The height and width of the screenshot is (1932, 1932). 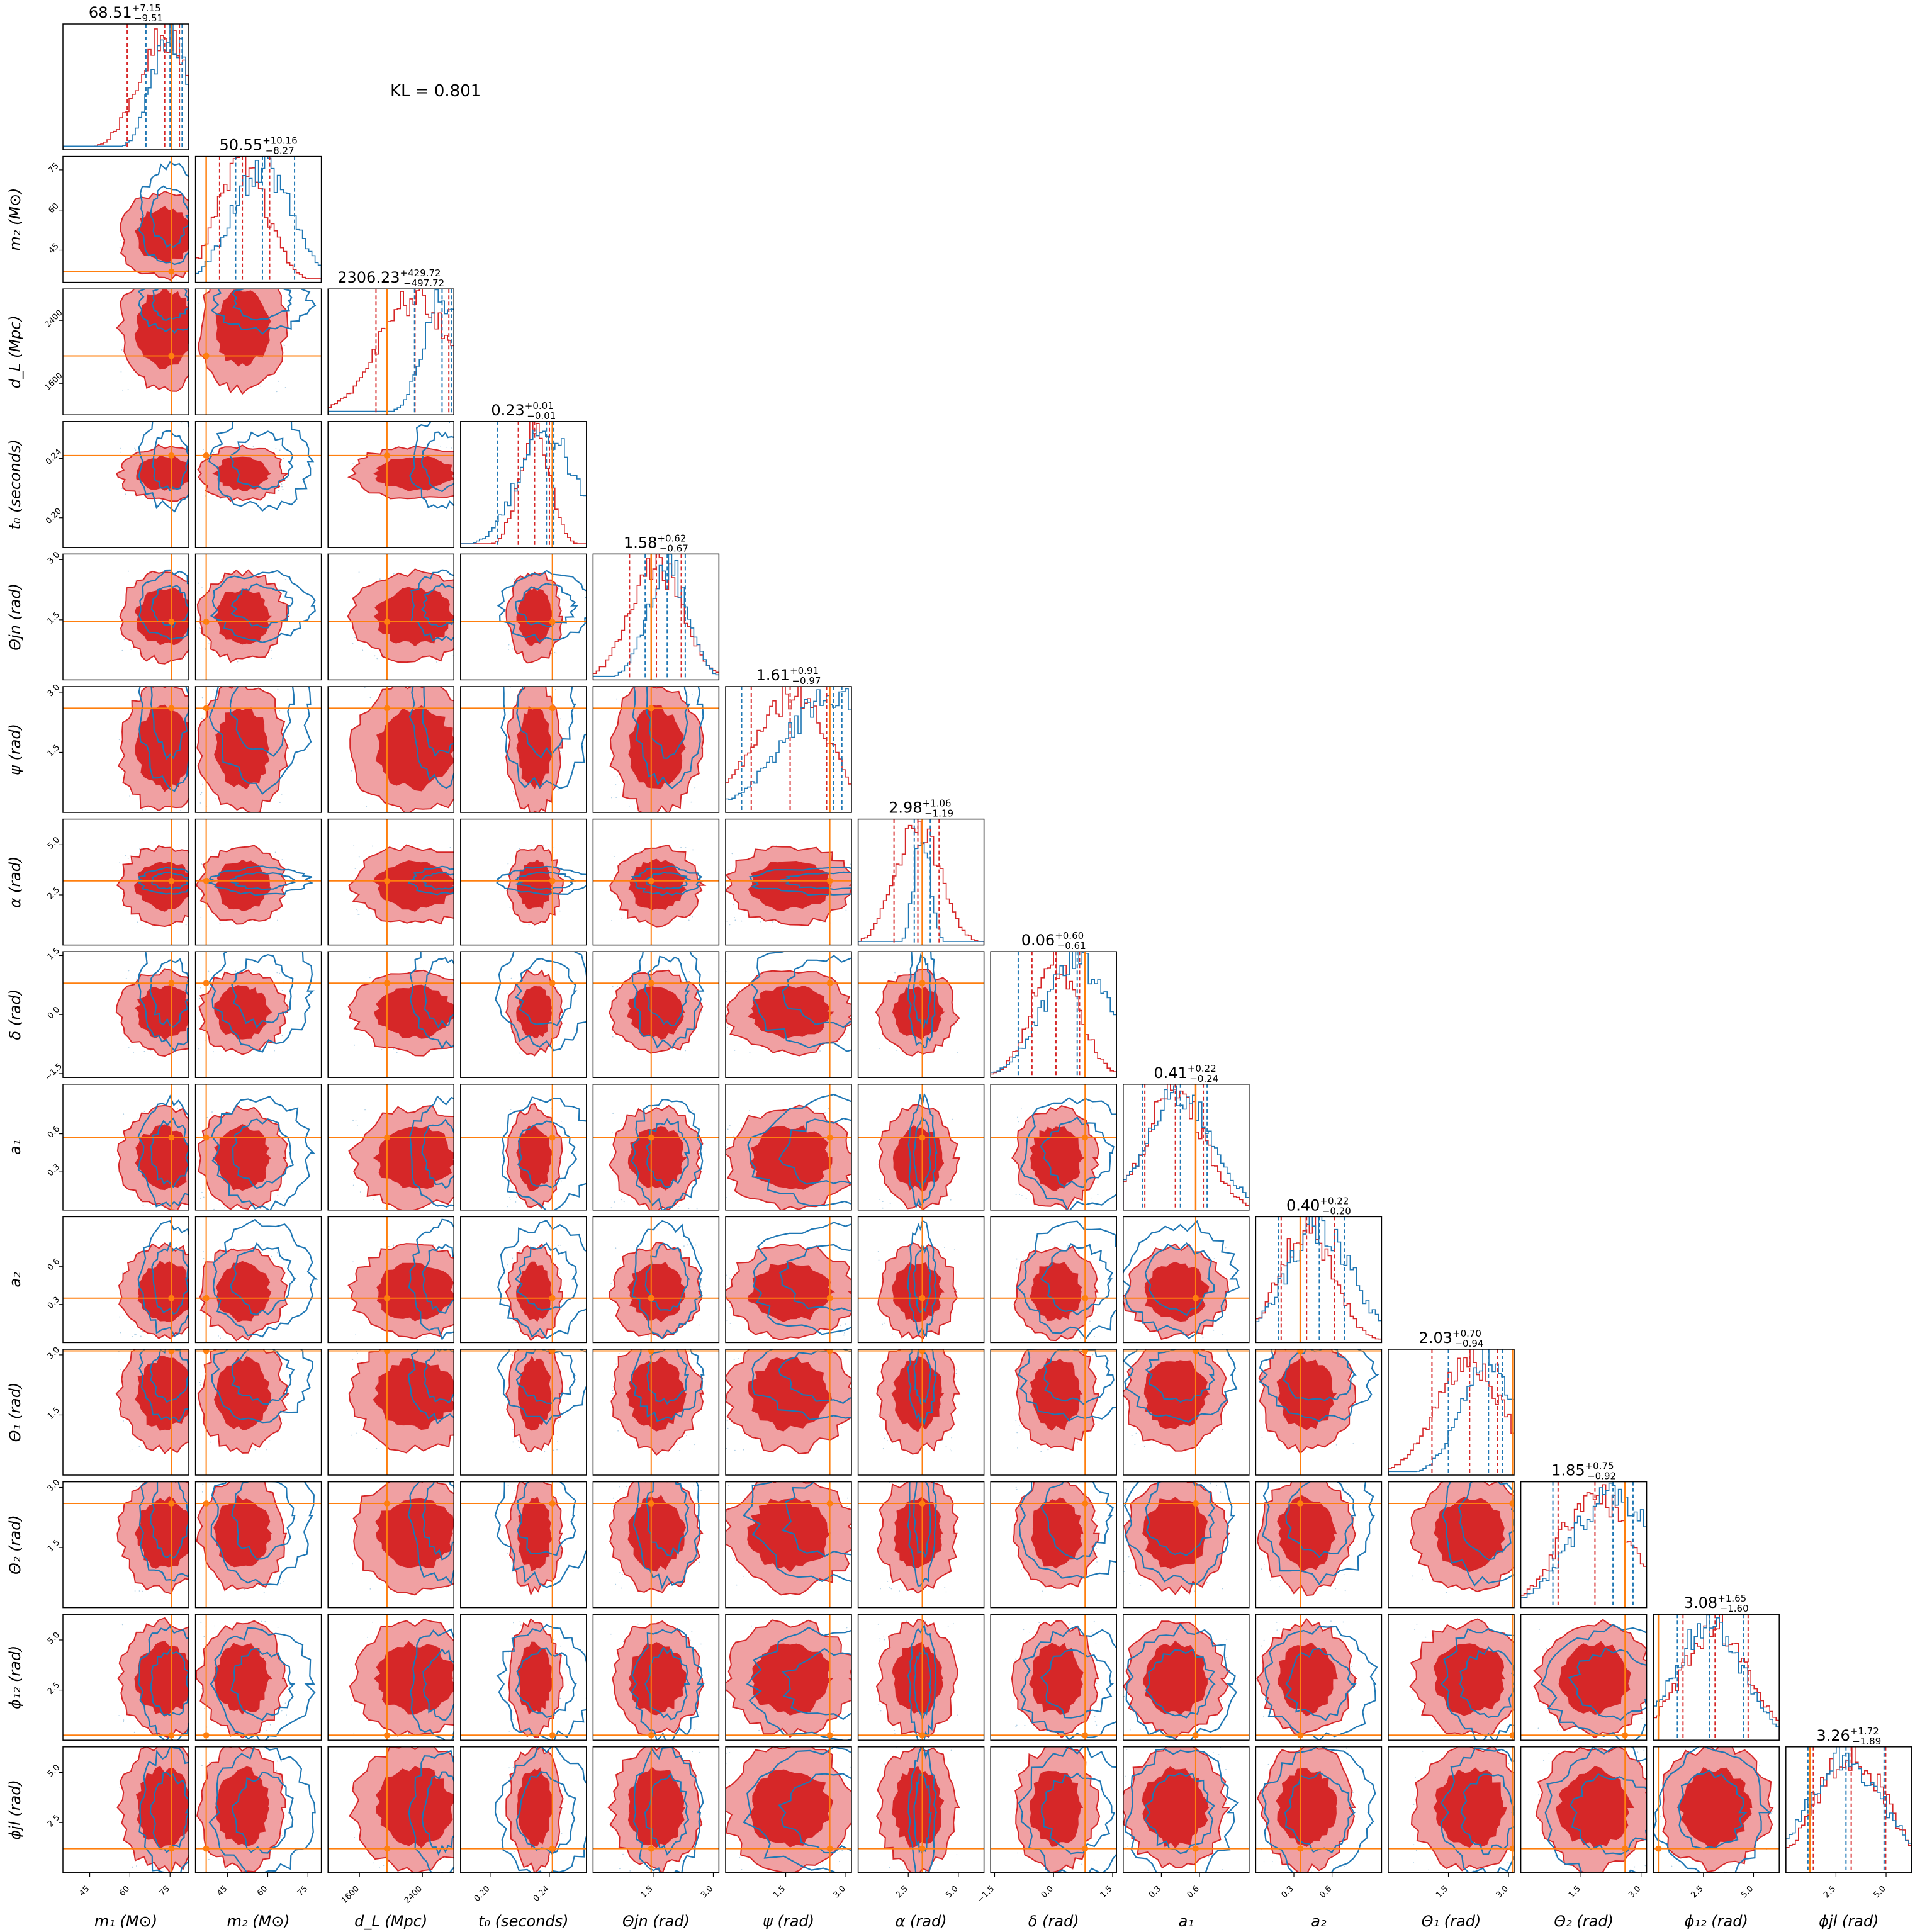 I want to click on panel-theta2-vs-dL, so click(x=390, y=1545).